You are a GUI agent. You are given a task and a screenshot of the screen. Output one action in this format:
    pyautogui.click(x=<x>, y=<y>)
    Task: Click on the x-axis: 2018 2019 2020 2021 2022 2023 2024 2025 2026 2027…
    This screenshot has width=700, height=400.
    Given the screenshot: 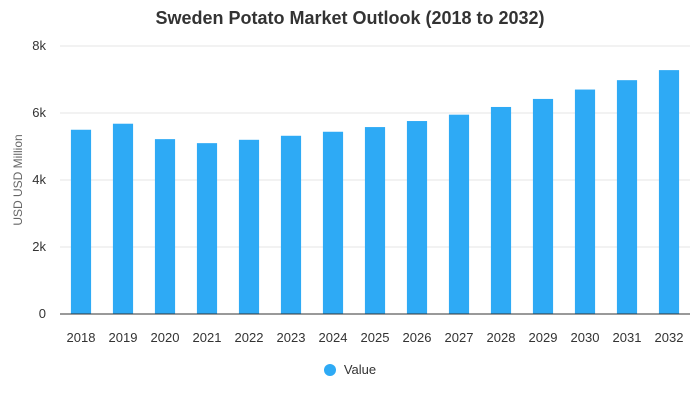 What is the action you would take?
    pyautogui.click(x=375, y=329)
    